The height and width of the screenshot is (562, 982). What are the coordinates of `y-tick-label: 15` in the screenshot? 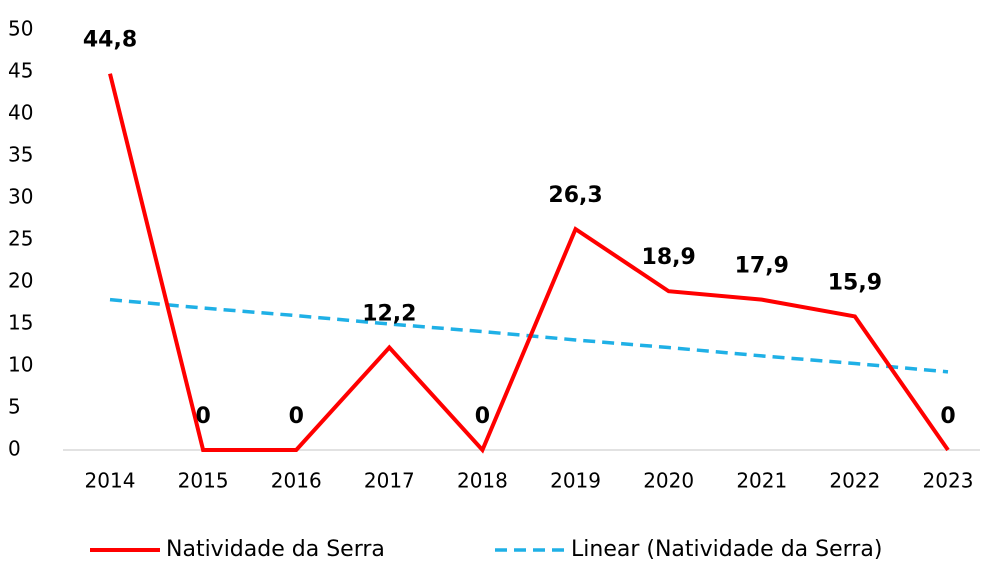 It's located at (20, 323).